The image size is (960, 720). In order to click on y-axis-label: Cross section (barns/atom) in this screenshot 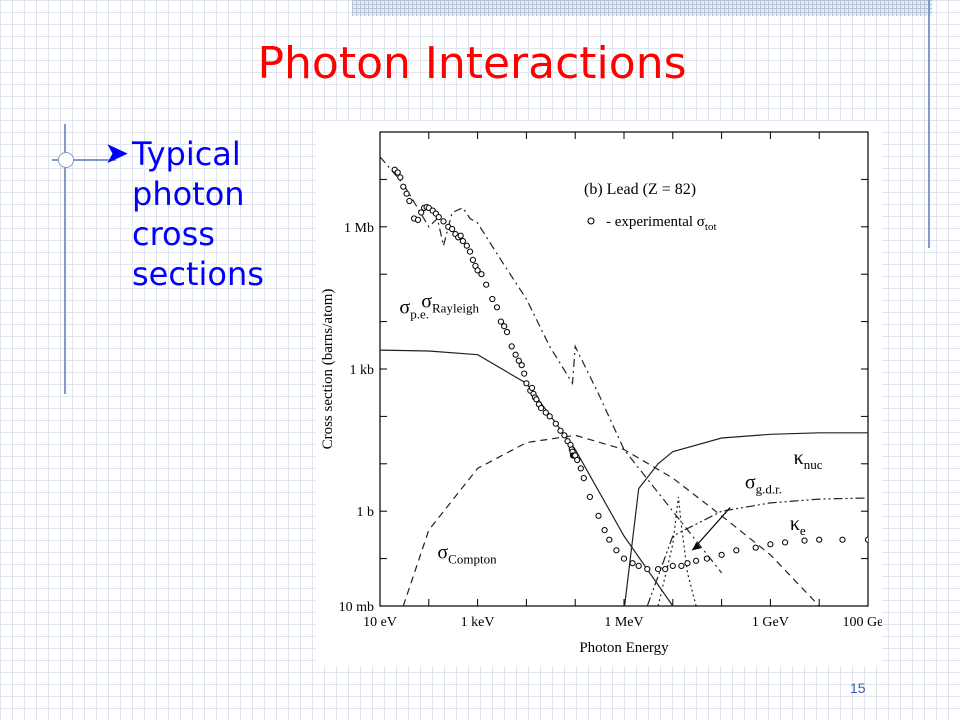, I will do `click(328, 369)`.